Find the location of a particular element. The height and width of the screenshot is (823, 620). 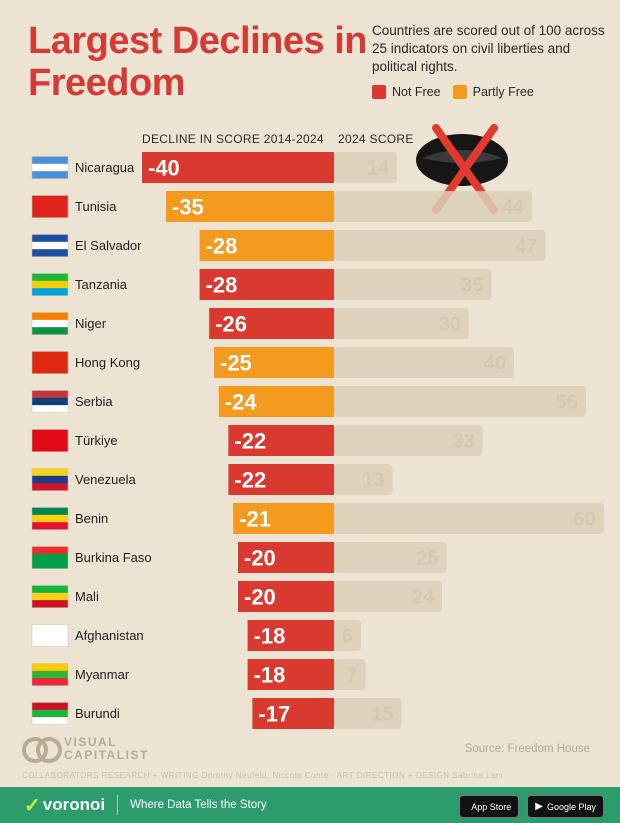

decline-value-label: -25 is located at coordinates (236, 363).